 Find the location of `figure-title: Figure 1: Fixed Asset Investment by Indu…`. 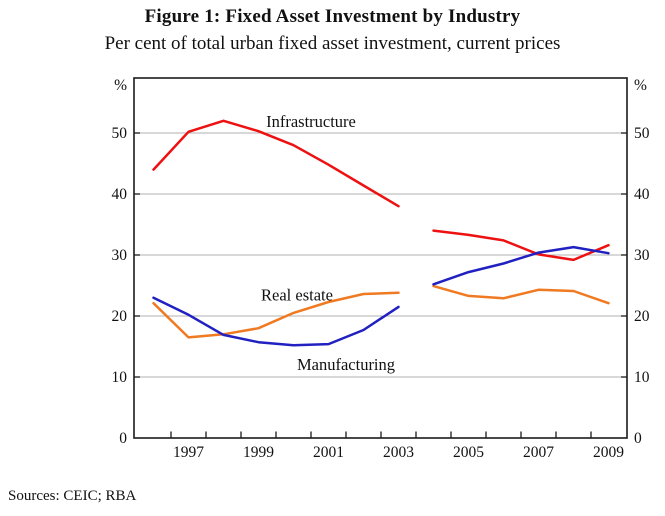

figure-title: Figure 1: Fixed Asset Investment by Indu… is located at coordinates (332, 16).